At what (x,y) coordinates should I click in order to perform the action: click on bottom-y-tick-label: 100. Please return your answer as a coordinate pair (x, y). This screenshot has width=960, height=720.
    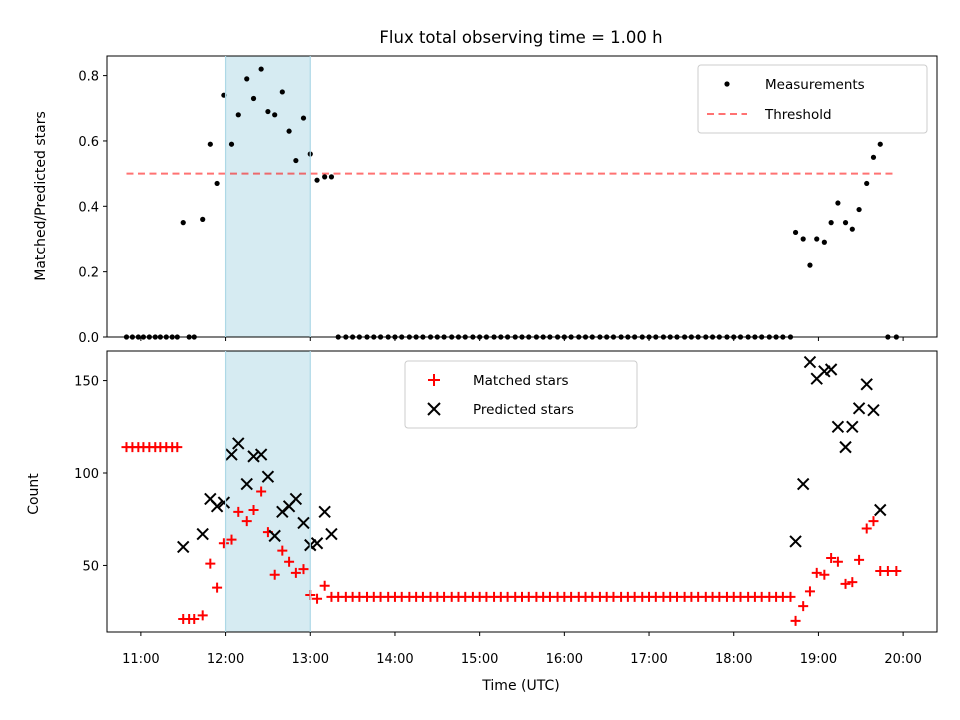
    Looking at the image, I should click on (86, 474).